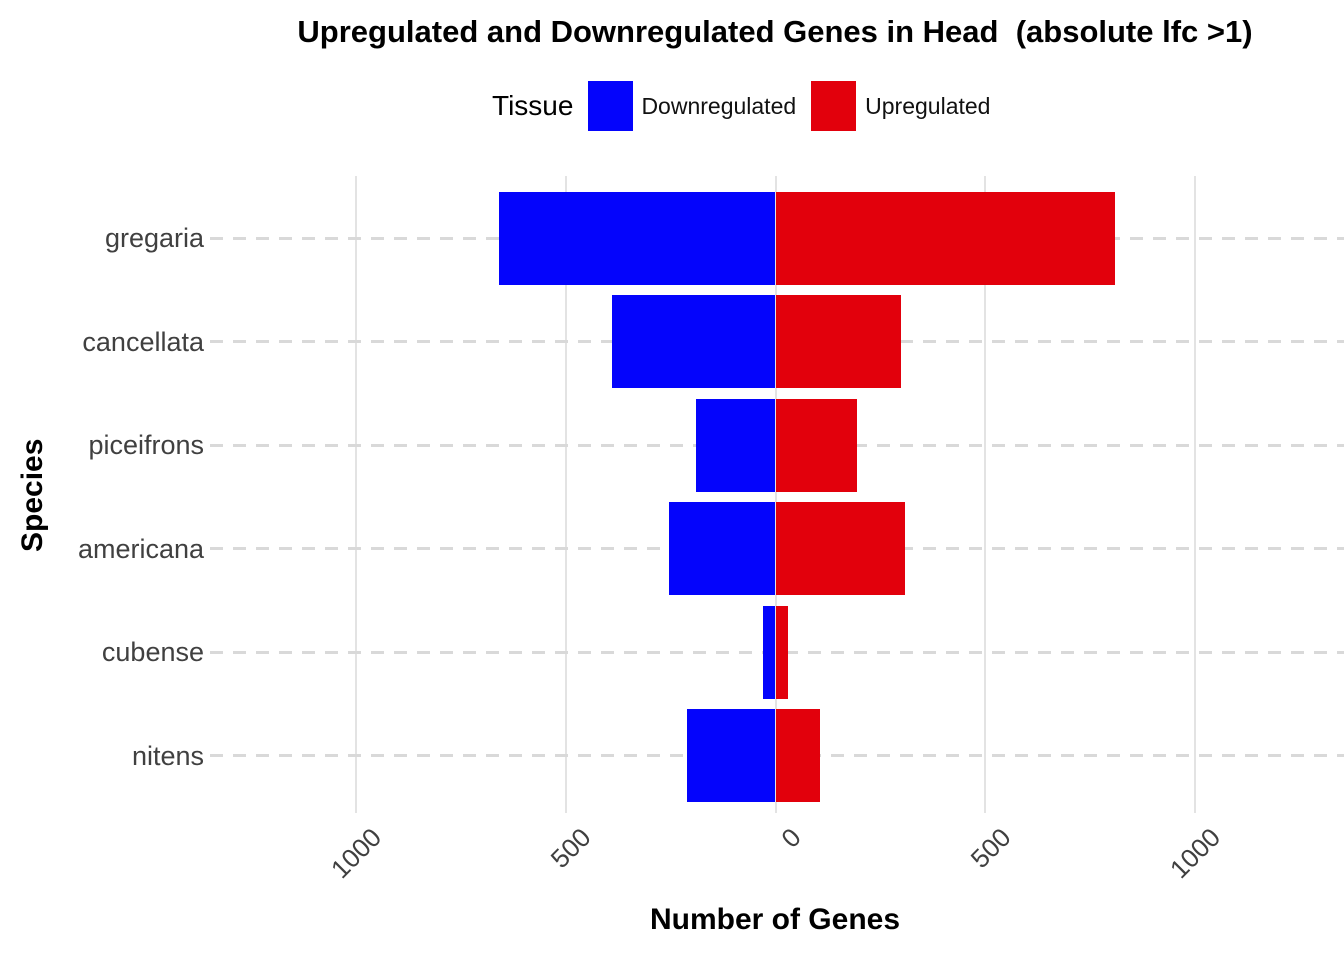  What do you see at coordinates (816, 445) in the screenshot?
I see `bar-piceifrons-upregulated` at bounding box center [816, 445].